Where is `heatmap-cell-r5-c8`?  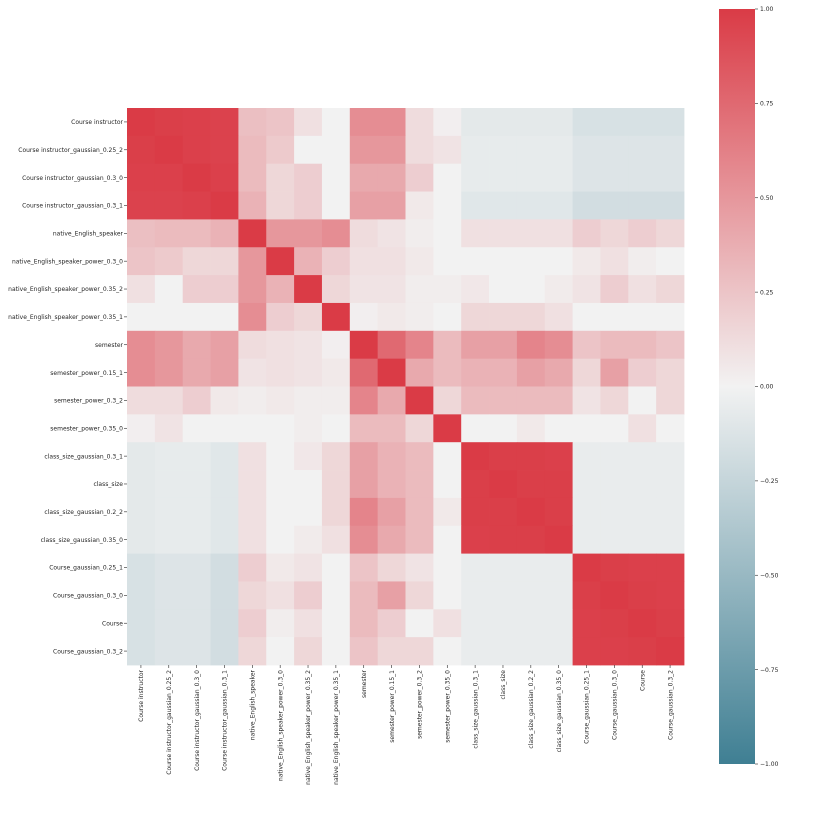 heatmap-cell-r5-c8 is located at coordinates (364, 261).